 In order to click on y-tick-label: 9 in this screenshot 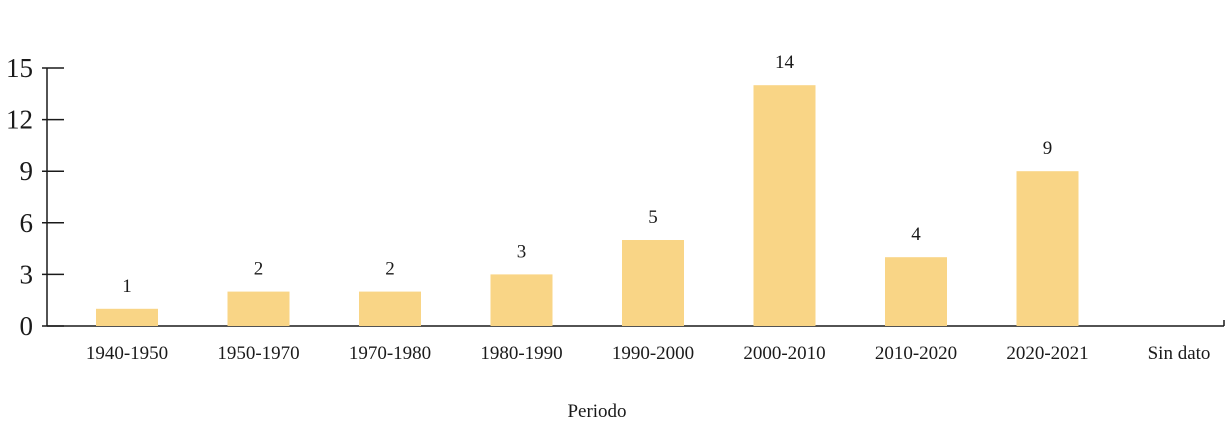, I will do `click(27, 171)`.